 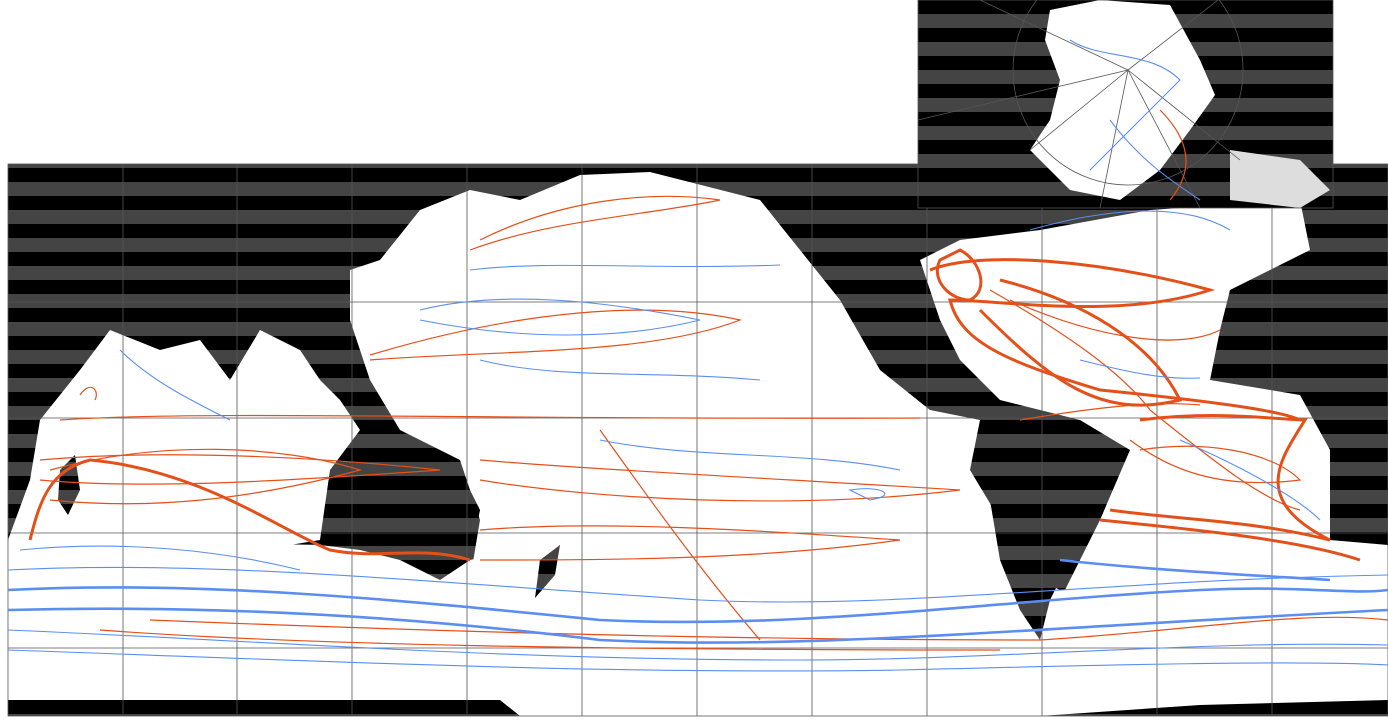 I want to click on indian-ocean, so click(x=184, y=445).